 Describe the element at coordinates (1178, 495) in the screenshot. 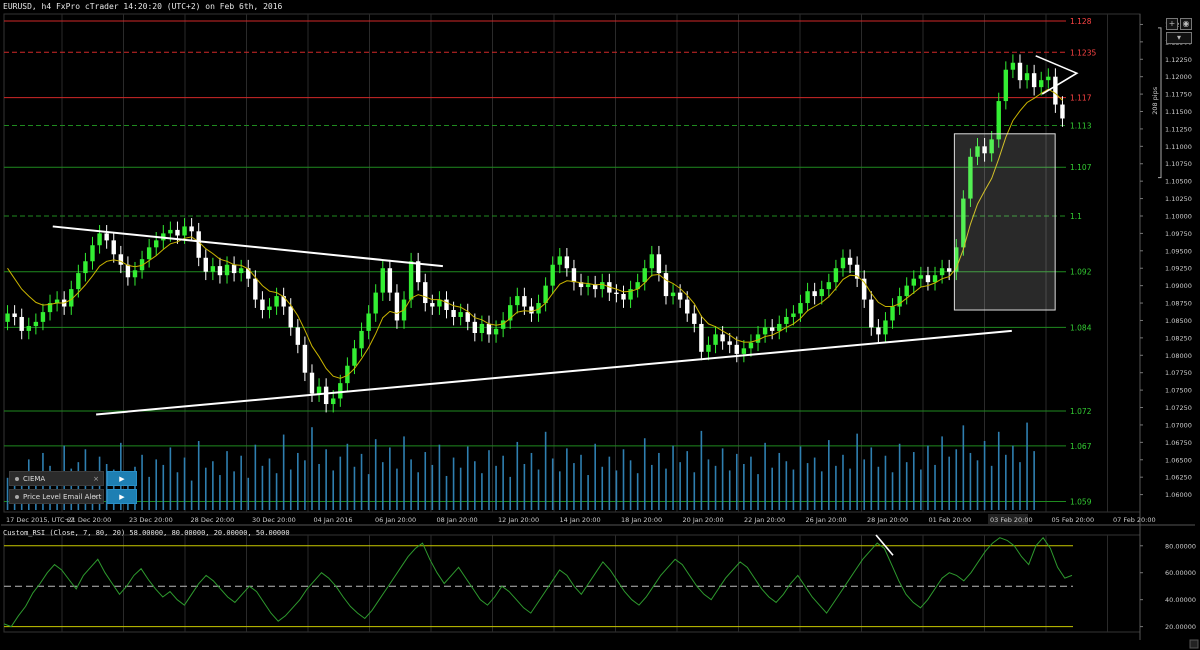

I see `y-tick-label: 1.06000` at that location.